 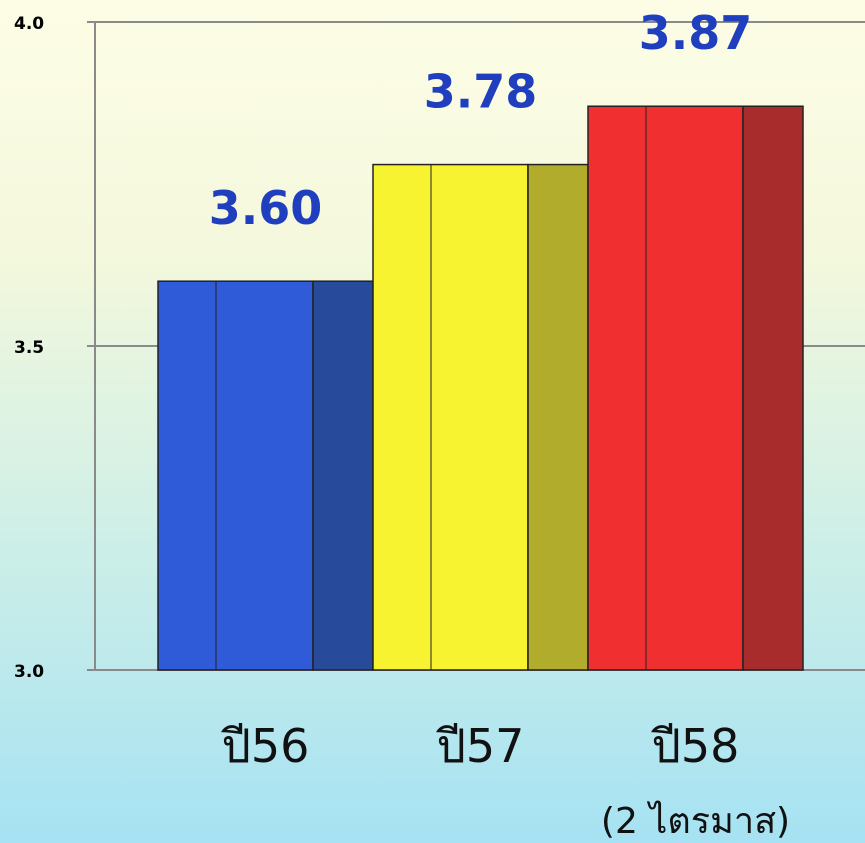 What do you see at coordinates (55, 348) in the screenshot?
I see `axis-layer: 3.0 3.5 4.0` at bounding box center [55, 348].